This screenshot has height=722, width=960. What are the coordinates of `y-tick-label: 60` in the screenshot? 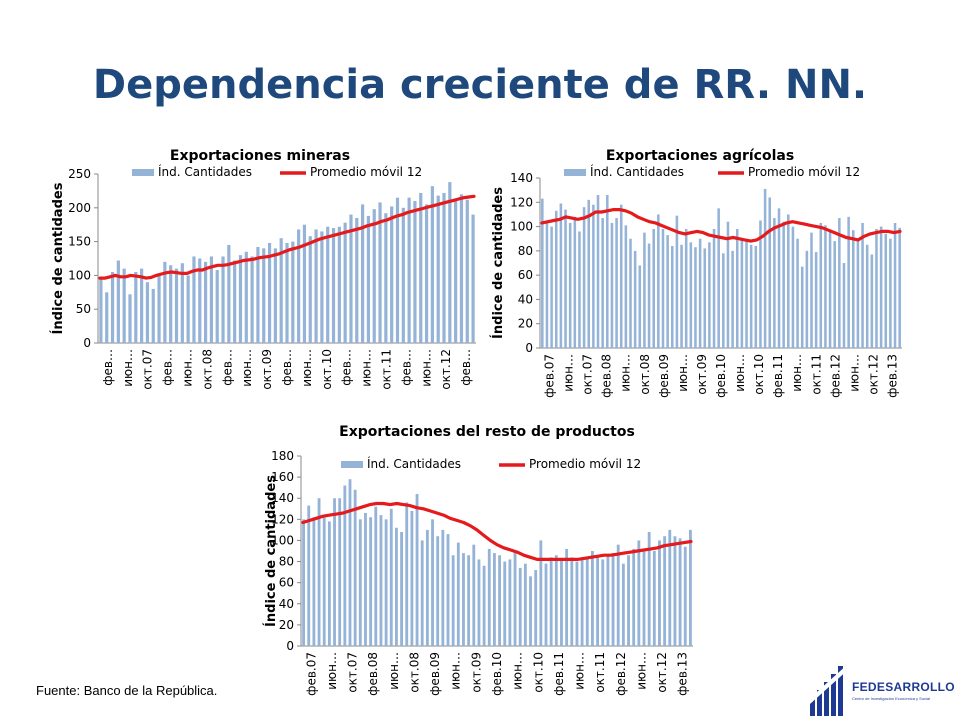 It's located at (525, 275).